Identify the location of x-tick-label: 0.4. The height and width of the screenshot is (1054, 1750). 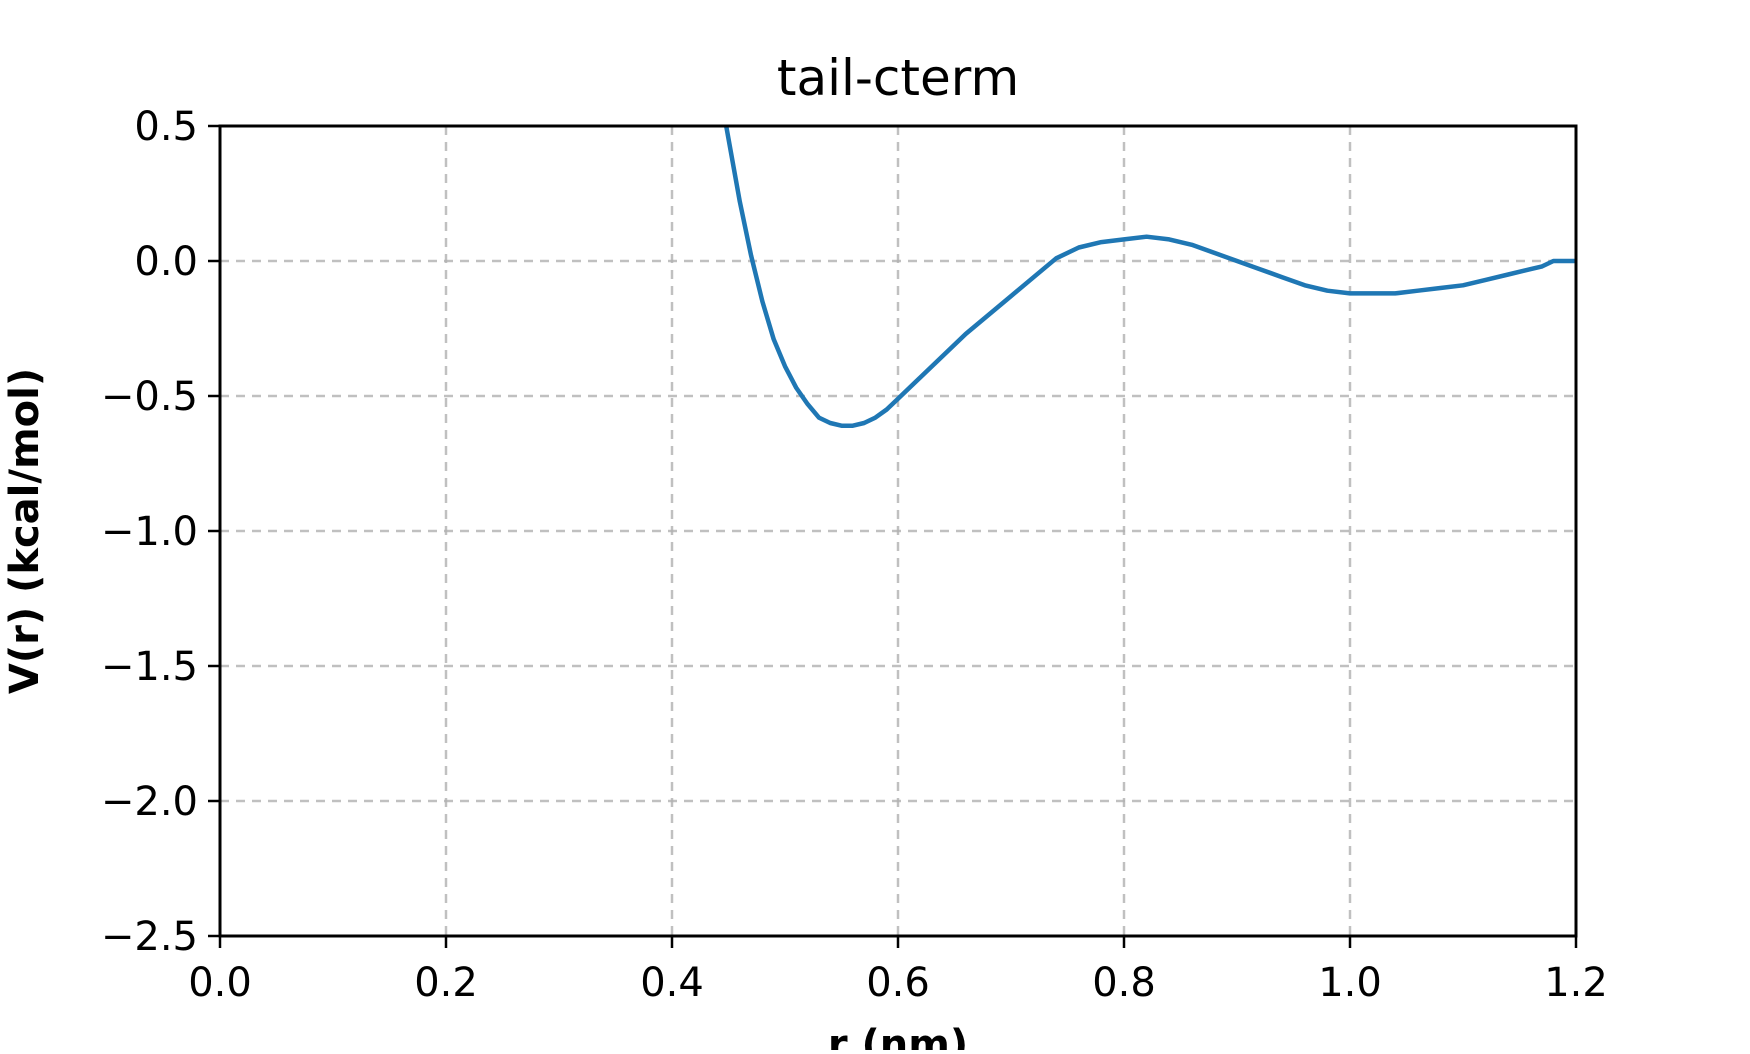
(672, 983).